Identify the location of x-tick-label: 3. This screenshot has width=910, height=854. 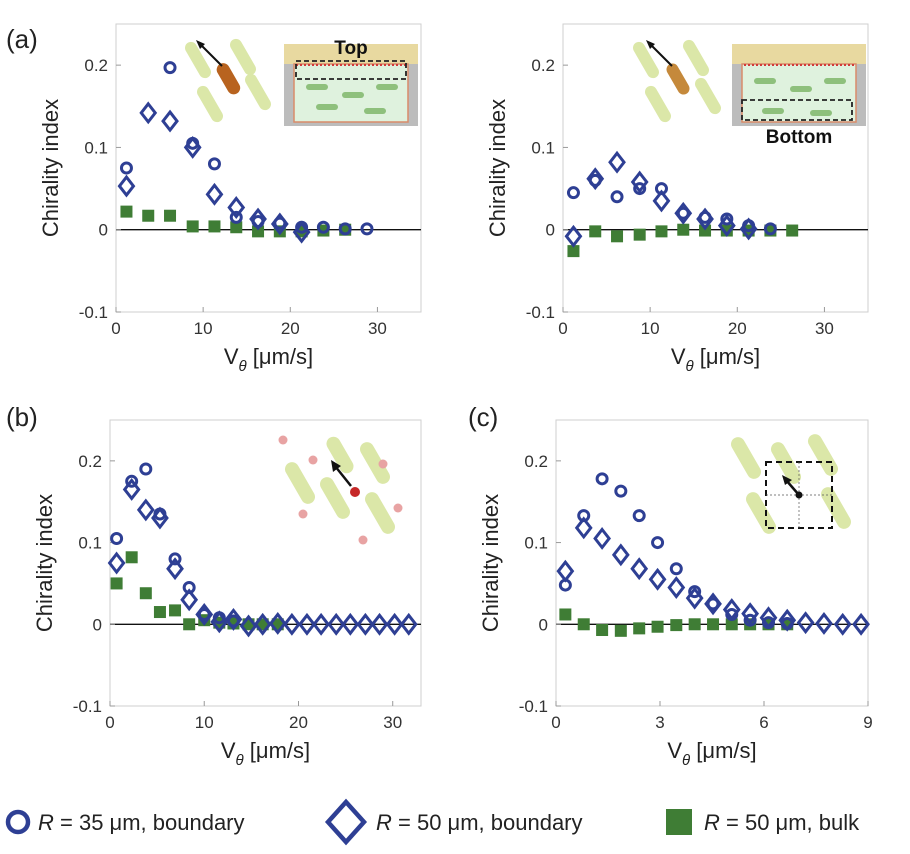
(659, 722).